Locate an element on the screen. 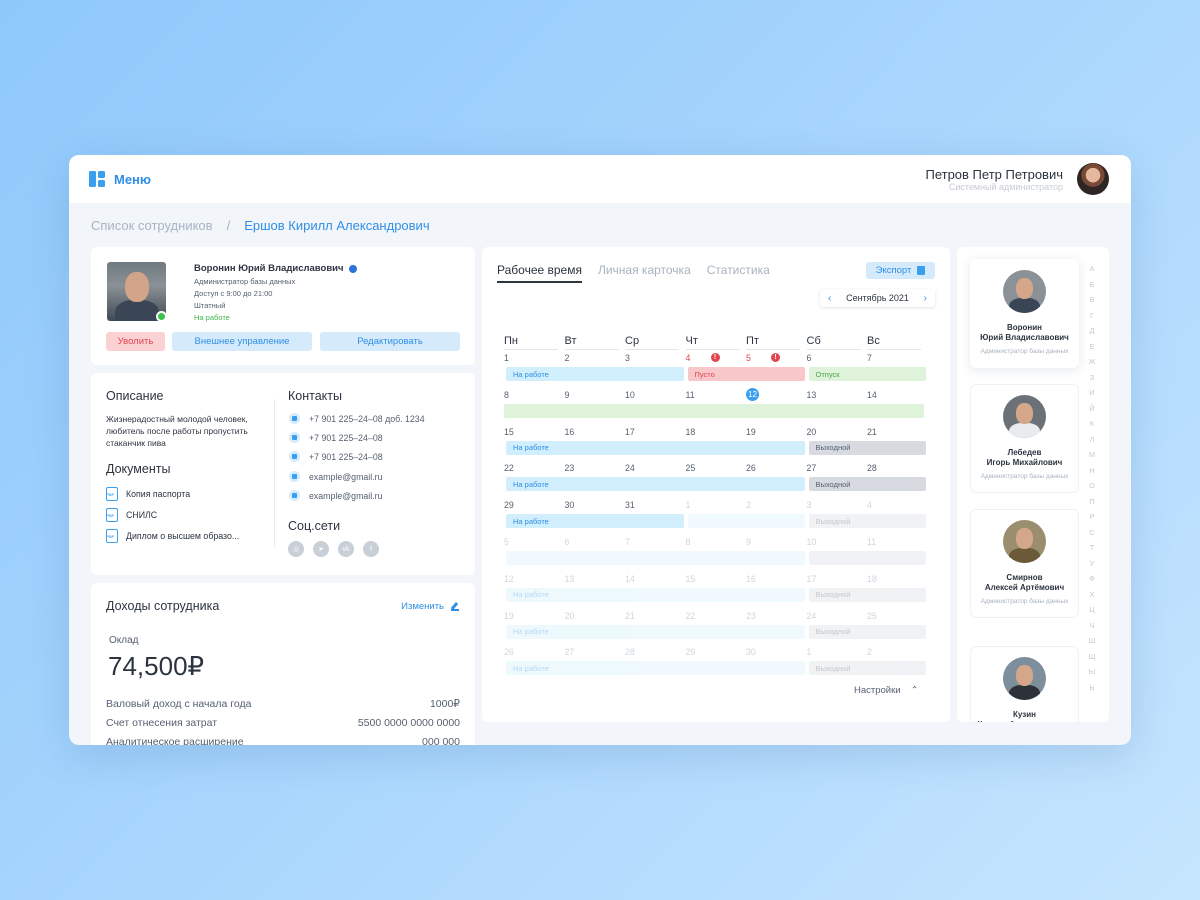 The width and height of the screenshot is (1200, 900). alphabet-letter: Ь is located at coordinates (1092, 687).